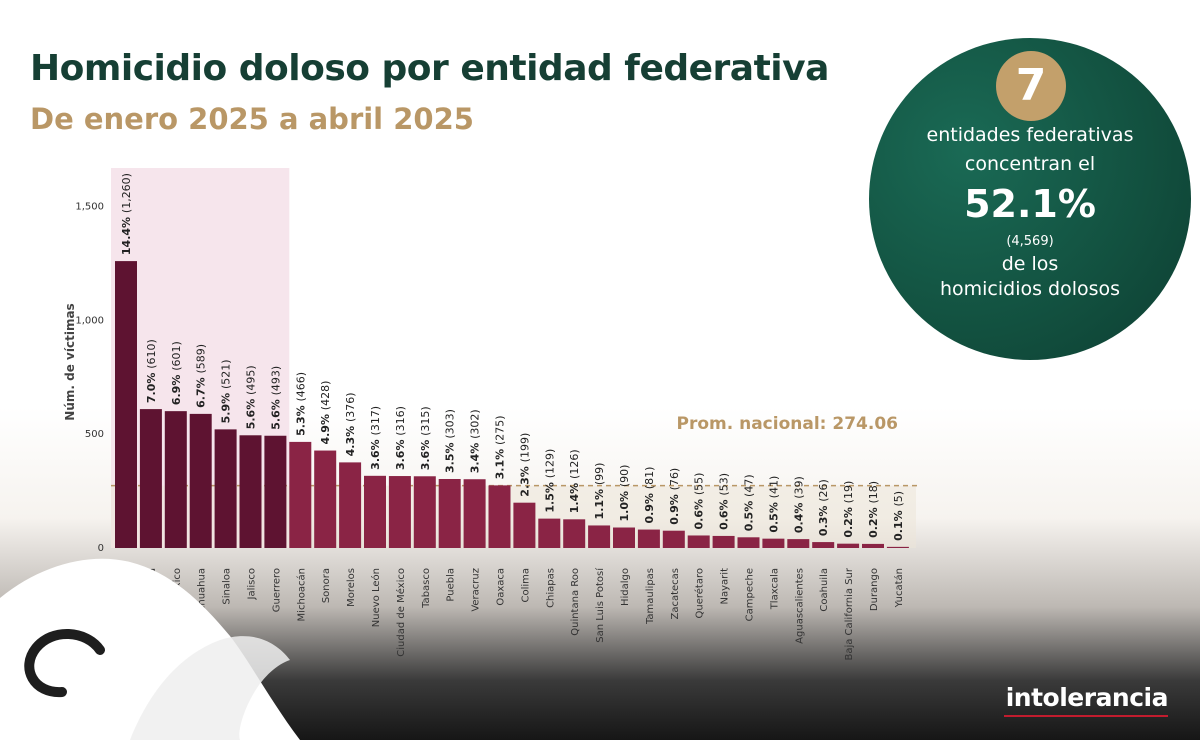  I want to click on category-label: Puebla, so click(451, 585).